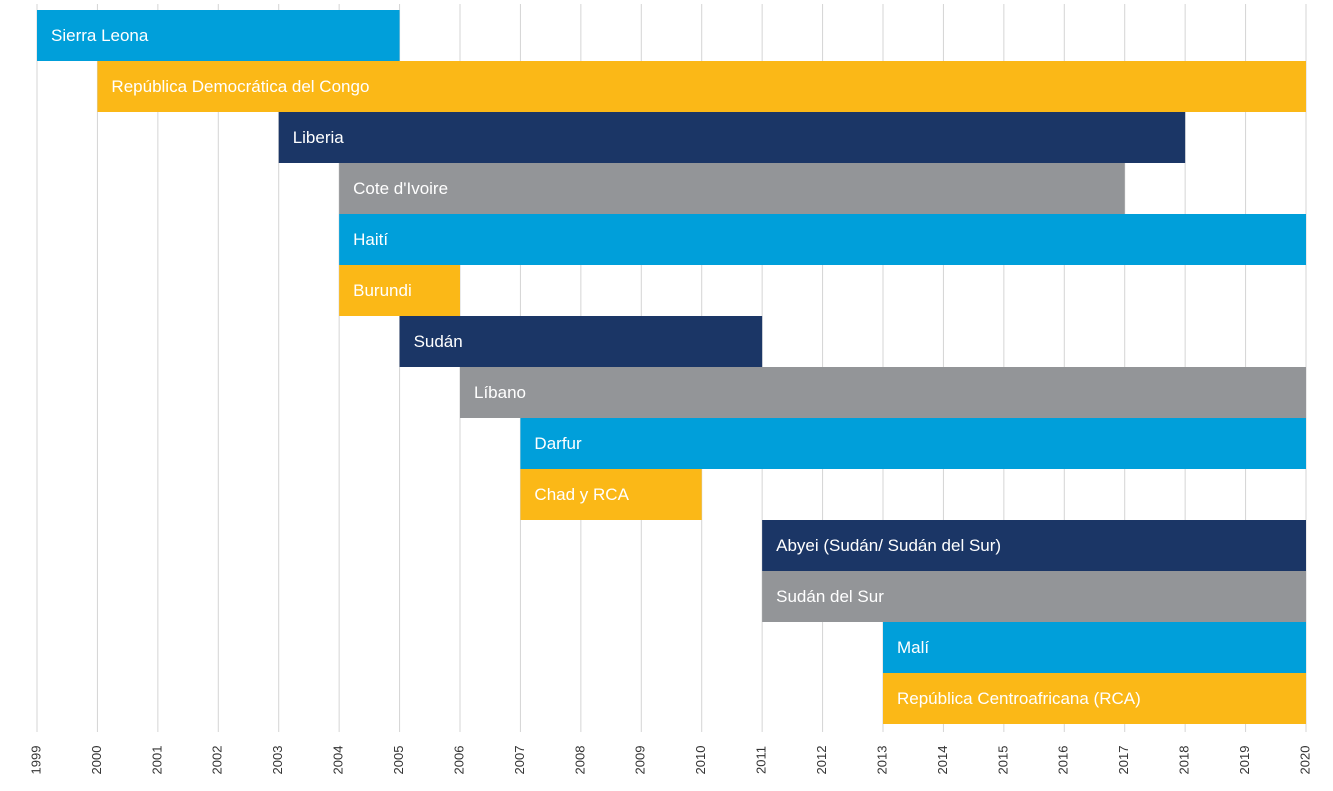  Describe the element at coordinates (35, 760) in the screenshot. I see `x-tick-label: 1999` at that location.